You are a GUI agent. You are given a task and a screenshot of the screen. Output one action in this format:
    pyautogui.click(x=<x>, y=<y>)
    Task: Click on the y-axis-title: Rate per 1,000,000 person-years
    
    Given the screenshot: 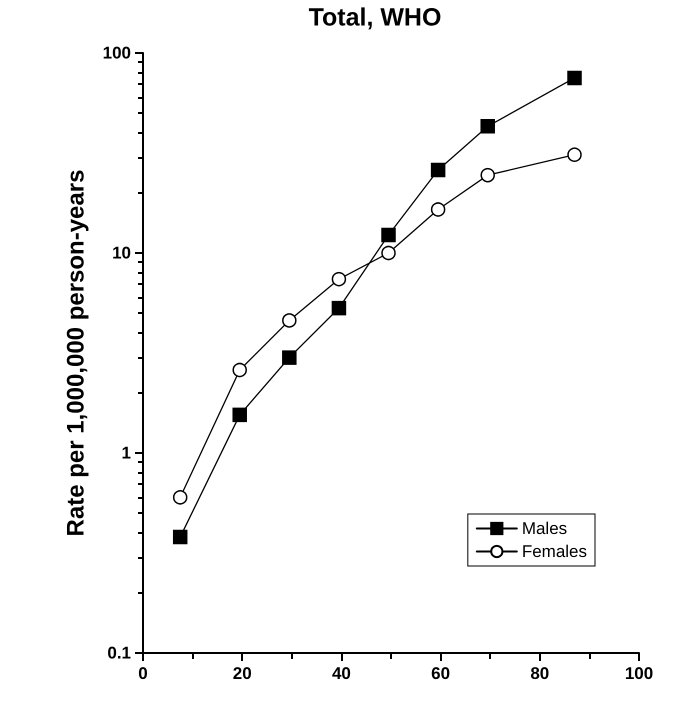 What is the action you would take?
    pyautogui.click(x=76, y=353)
    